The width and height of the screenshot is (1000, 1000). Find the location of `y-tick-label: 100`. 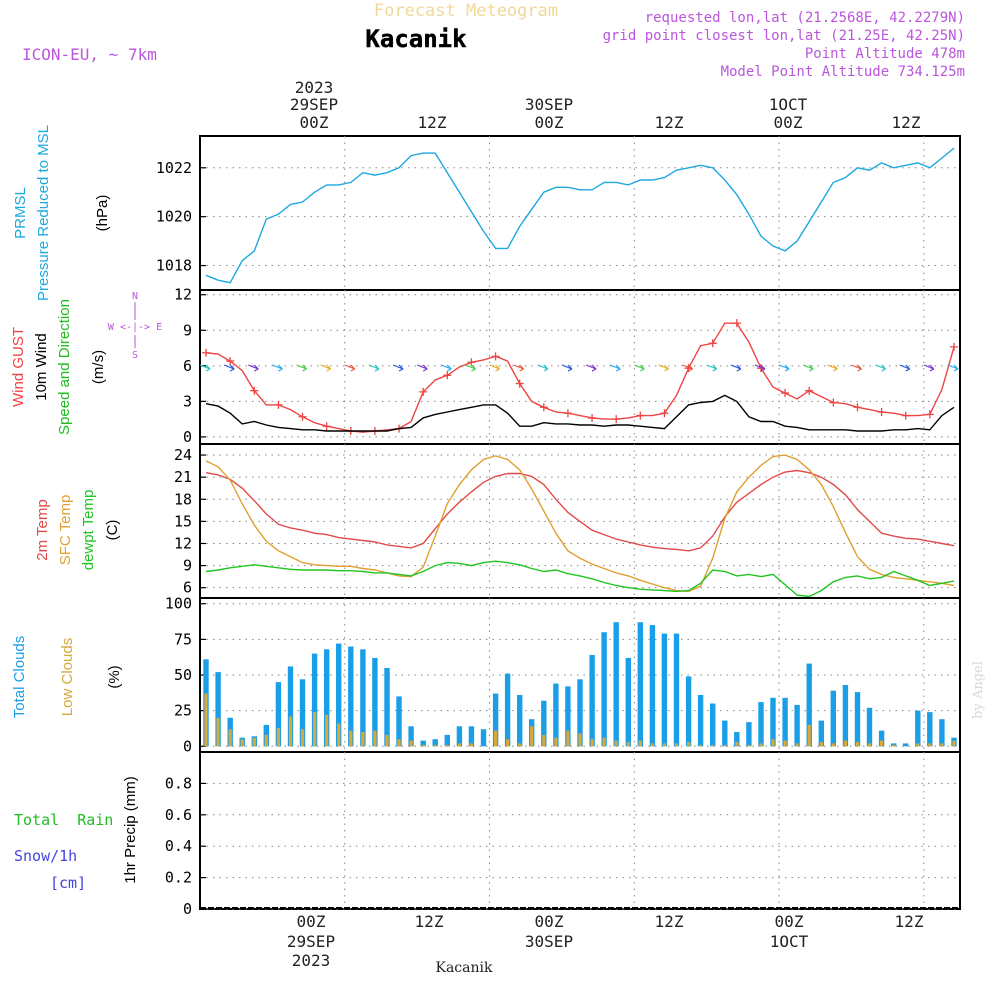

y-tick-label: 100 is located at coordinates (178, 604).